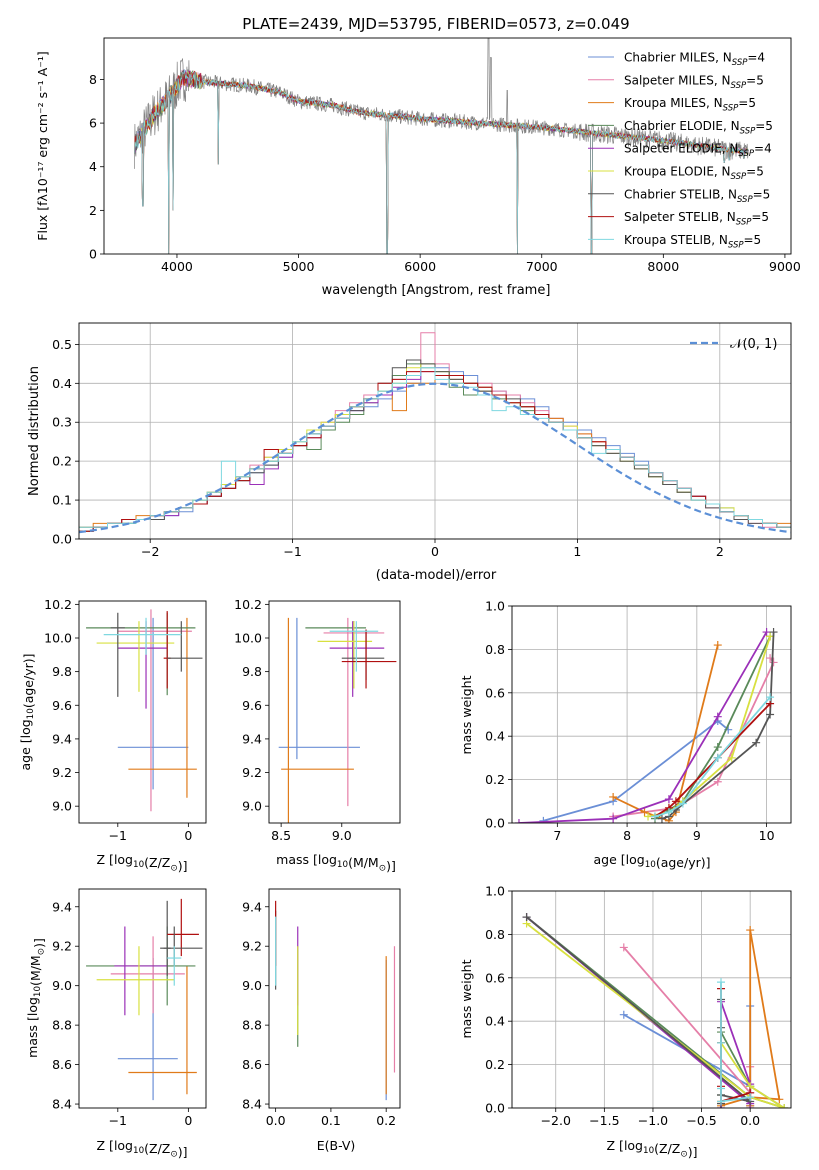  Describe the element at coordinates (58, 604) in the screenshot. I see `y-tick-label: 10.2` at that location.